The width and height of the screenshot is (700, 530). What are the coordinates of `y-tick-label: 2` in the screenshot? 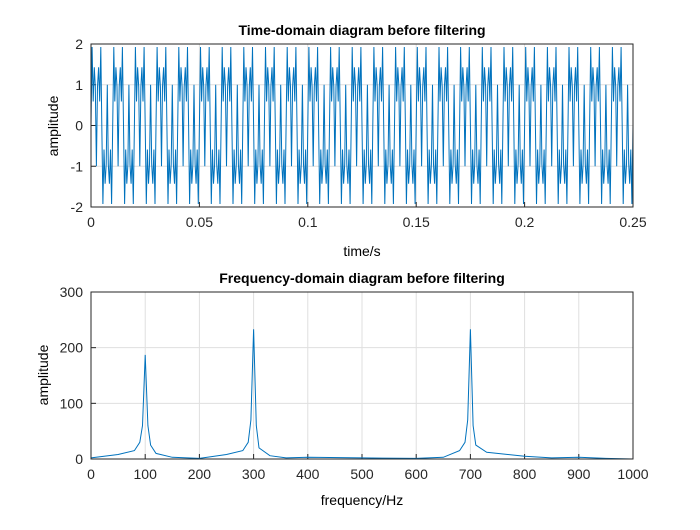 It's located at (79, 44).